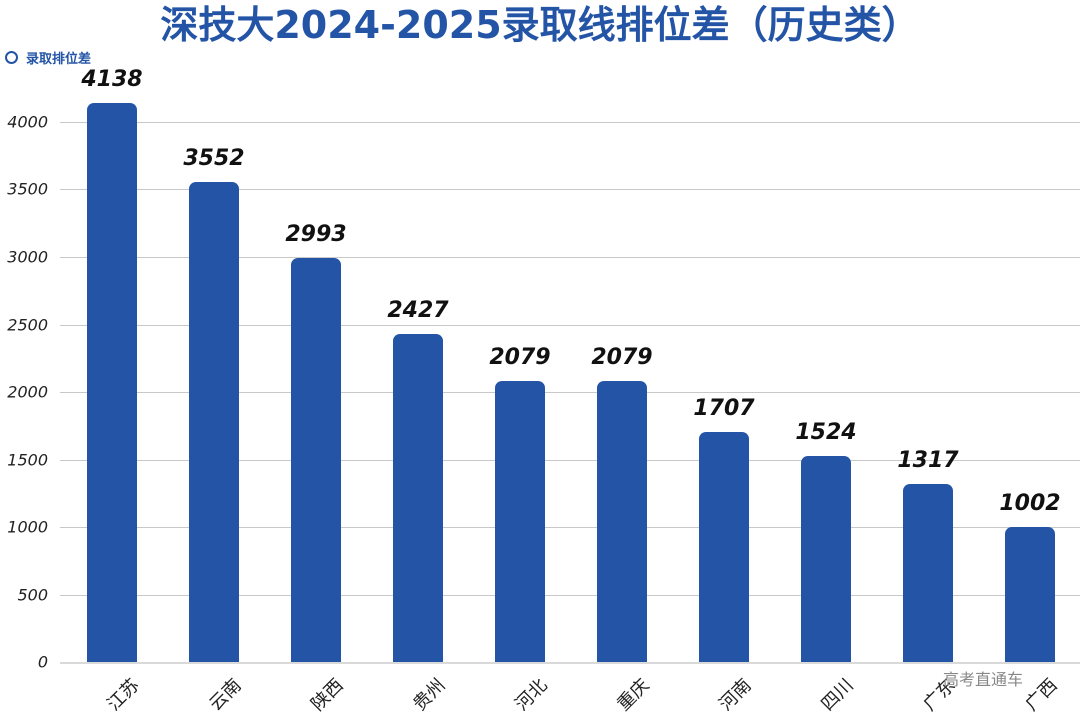 This screenshot has width=1080, height=717. I want to click on y-tick-label: 3500, so click(27, 189).